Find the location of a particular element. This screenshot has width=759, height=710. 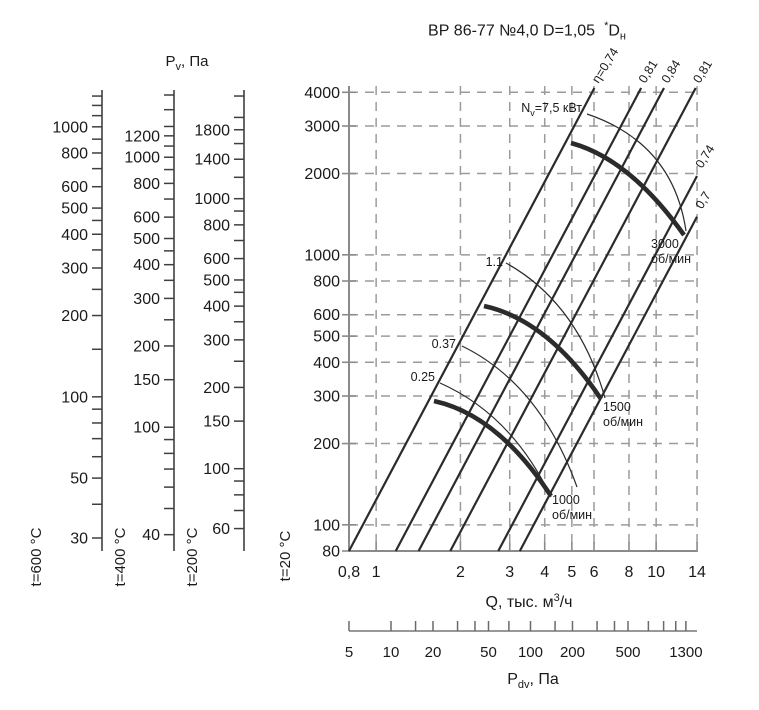

y-axis-tick-label: 3000 is located at coordinates (322, 127).